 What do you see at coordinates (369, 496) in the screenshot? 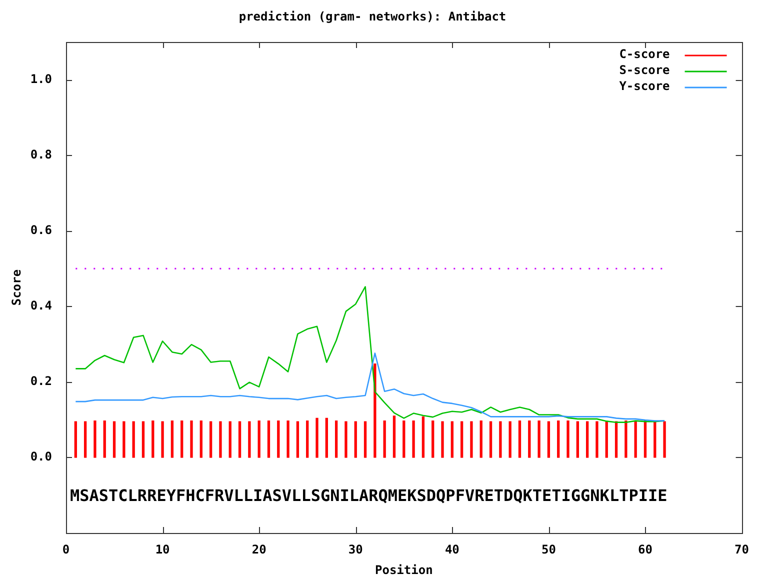
I see `annotation: MSASTCLRREYFHCFRVLLIASVLLSGNILARQMEKSDQPFVRETDQKTETIGGNKLTPIIE` at bounding box center [369, 496].